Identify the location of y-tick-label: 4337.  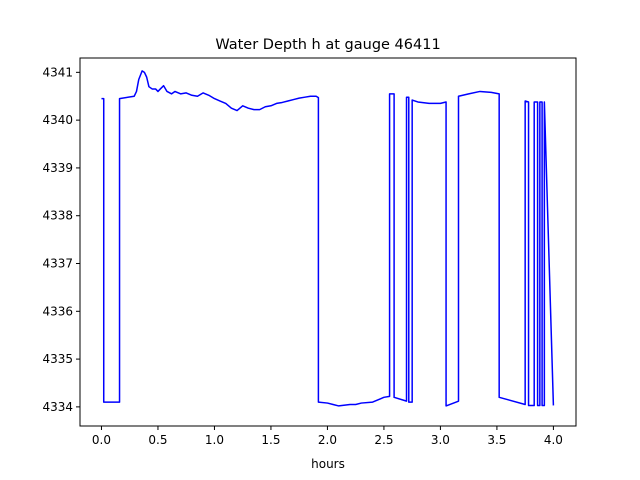
(57, 264).